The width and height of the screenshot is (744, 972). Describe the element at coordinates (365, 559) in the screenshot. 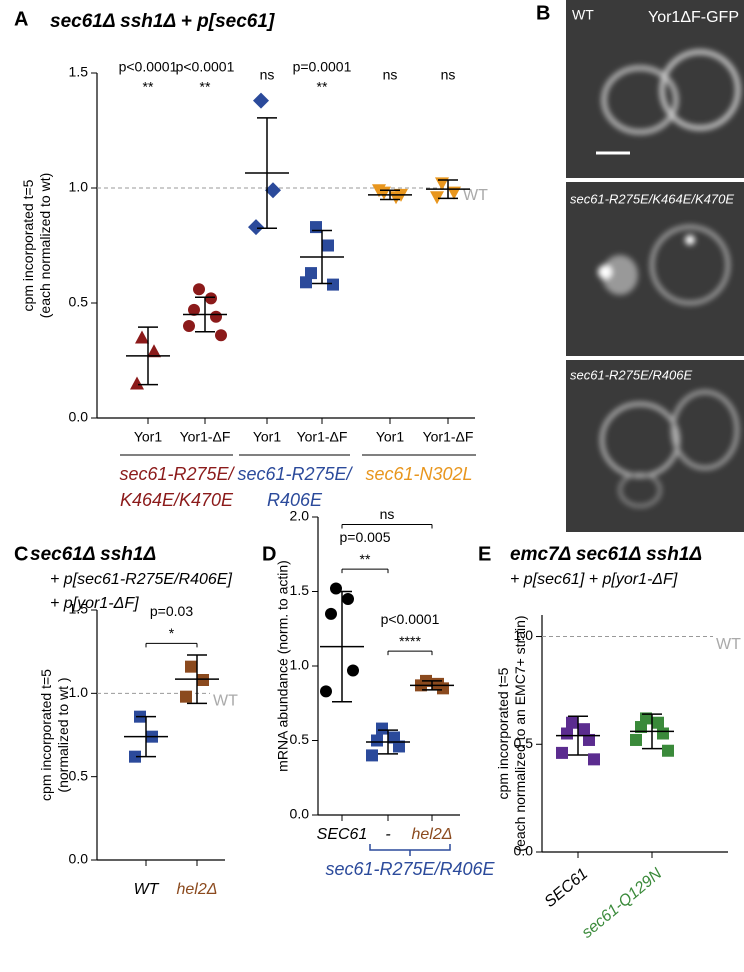

I see `comparison-label: **` at that location.